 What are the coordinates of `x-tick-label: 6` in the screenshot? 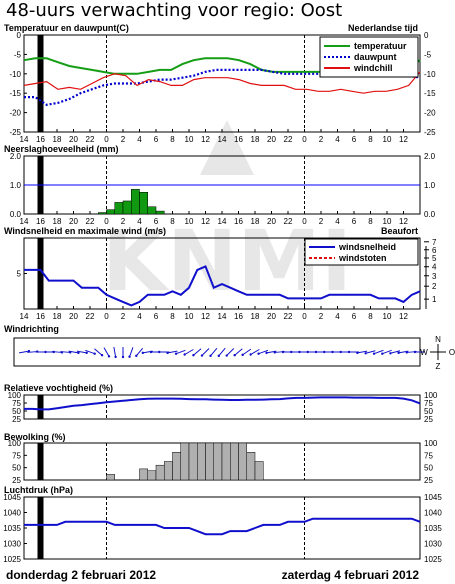 It's located at (354, 316).